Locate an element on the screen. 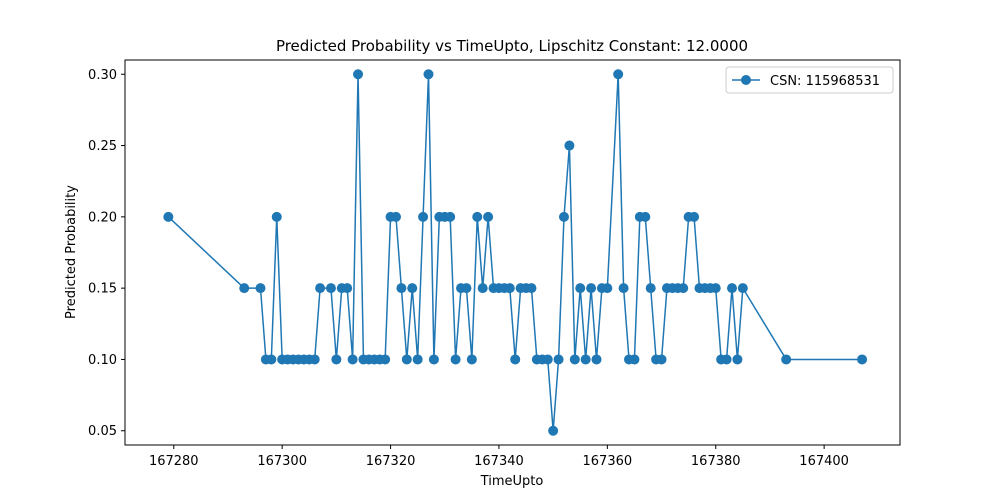 This screenshot has width=1000, height=500. x-tick-label: 167360 is located at coordinates (608, 461).